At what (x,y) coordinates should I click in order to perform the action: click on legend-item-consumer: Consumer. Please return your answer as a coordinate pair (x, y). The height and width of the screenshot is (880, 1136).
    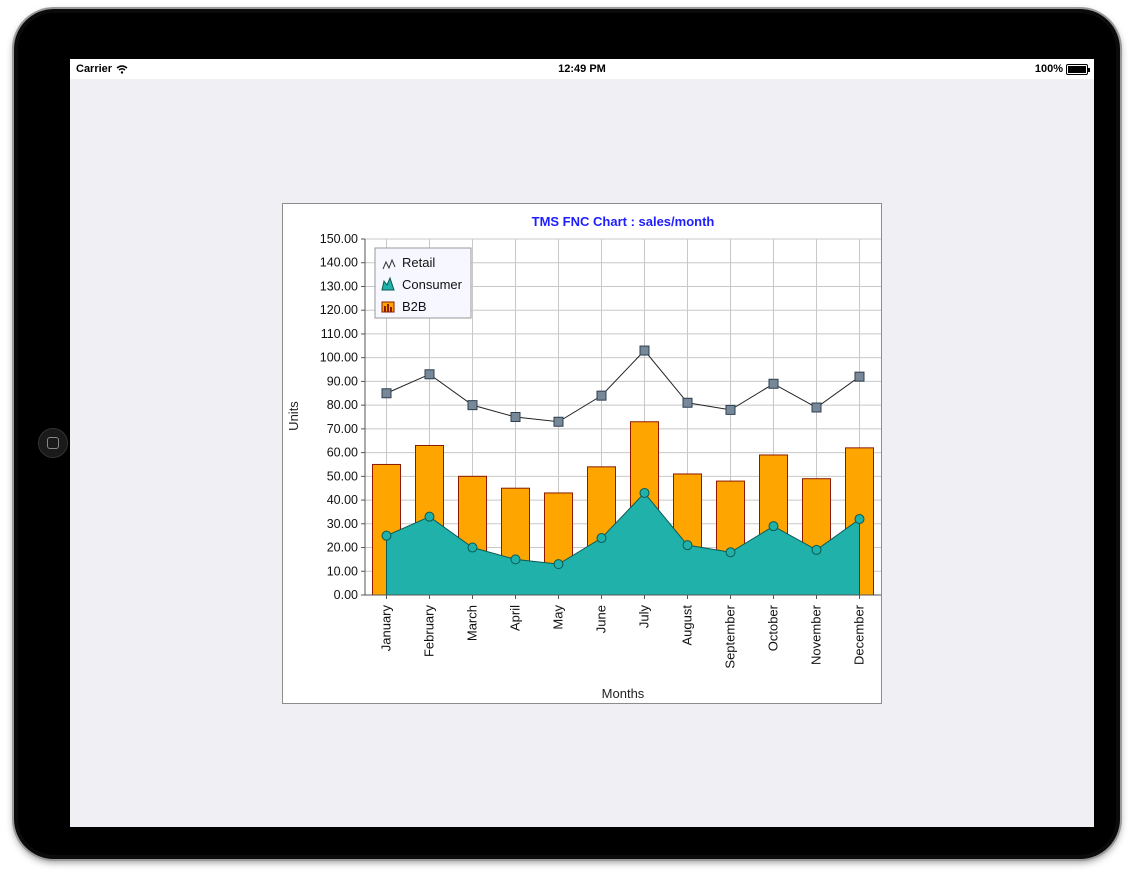
    Looking at the image, I should click on (422, 284).